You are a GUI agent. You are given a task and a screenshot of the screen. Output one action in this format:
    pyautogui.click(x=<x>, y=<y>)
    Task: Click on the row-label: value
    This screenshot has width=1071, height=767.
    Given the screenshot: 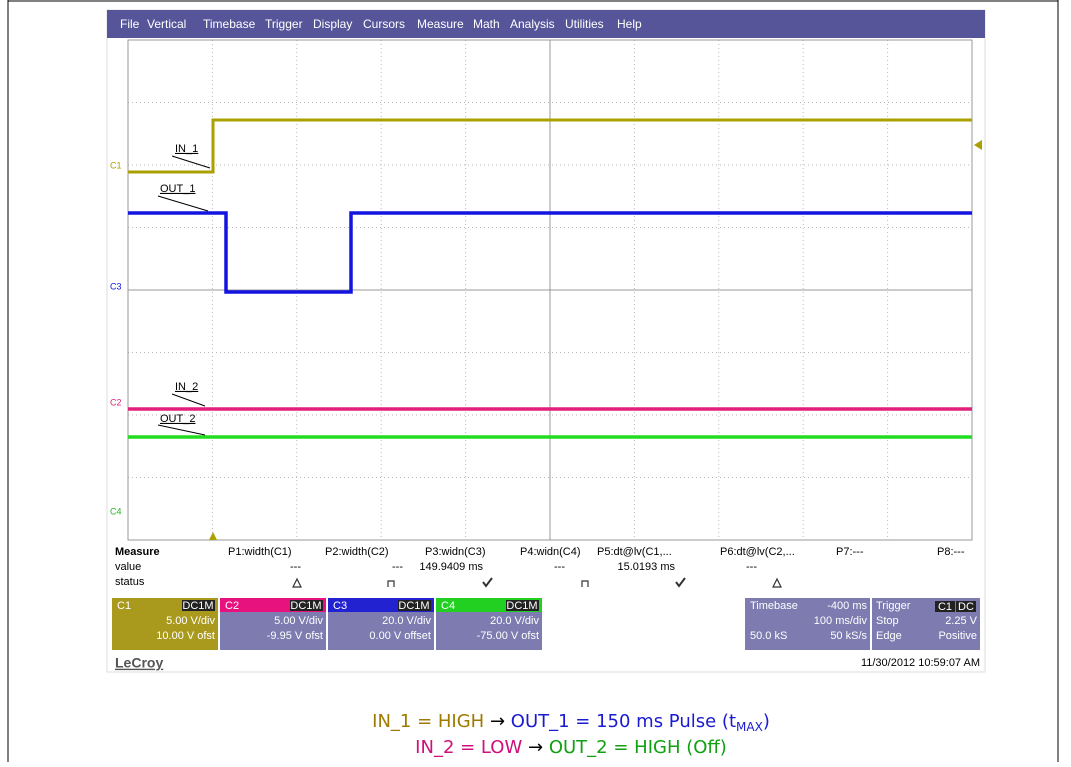 What is the action you would take?
    pyautogui.click(x=128, y=567)
    